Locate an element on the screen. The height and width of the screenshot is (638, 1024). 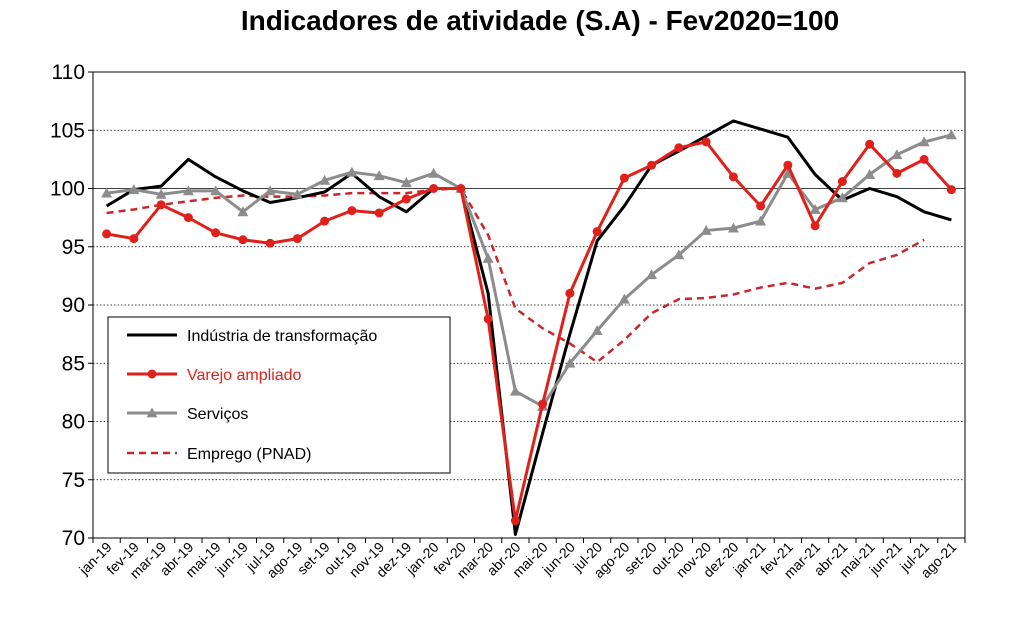
y-tick-label: 105 is located at coordinates (67, 130).